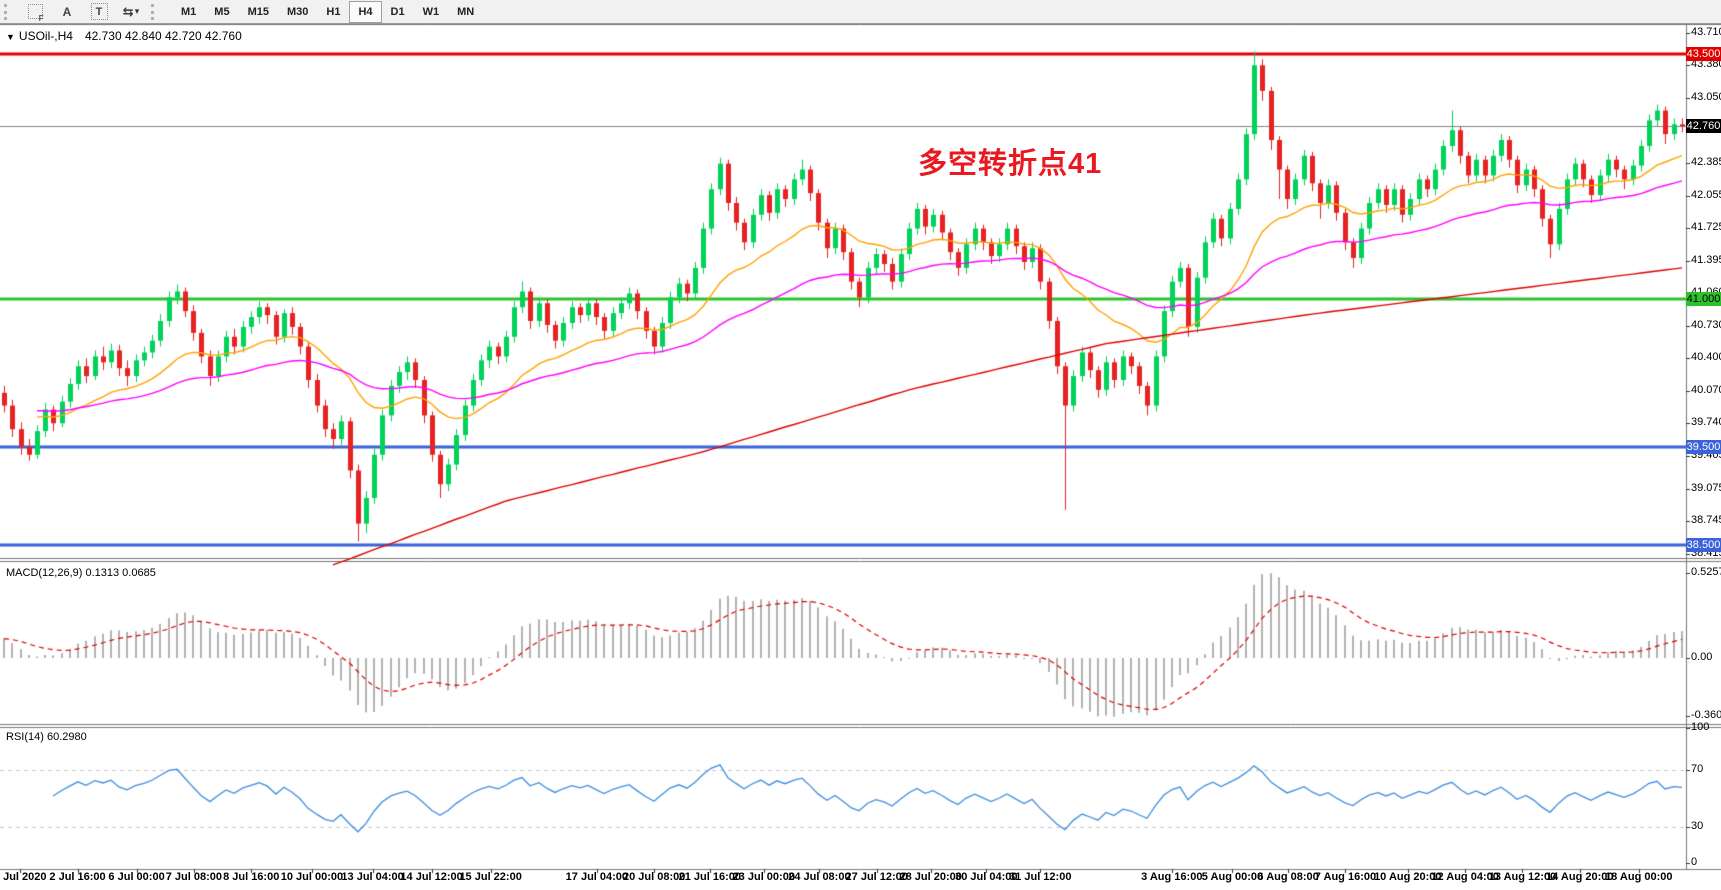  What do you see at coordinates (333, 11) in the screenshot?
I see `timeframe-button-h1: H1` at bounding box center [333, 11].